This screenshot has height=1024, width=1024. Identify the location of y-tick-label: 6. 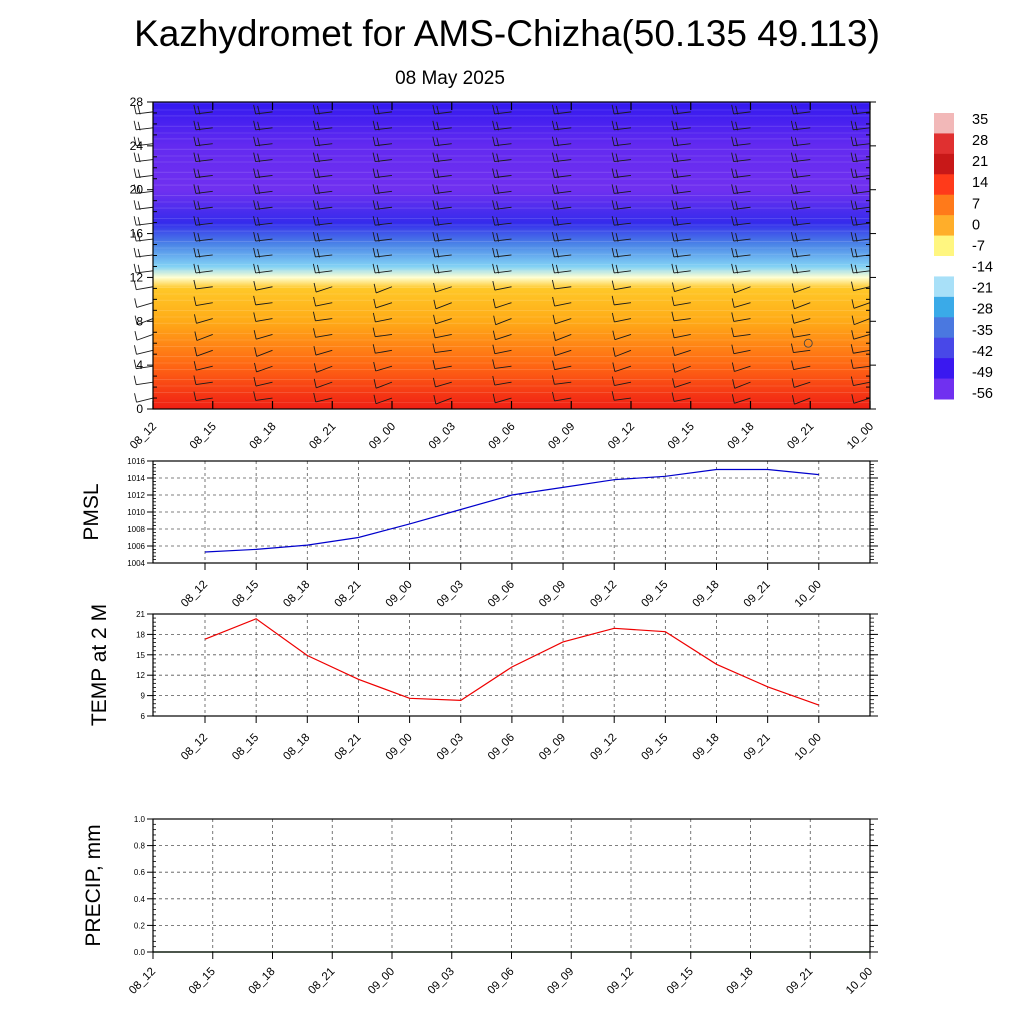
(143, 716).